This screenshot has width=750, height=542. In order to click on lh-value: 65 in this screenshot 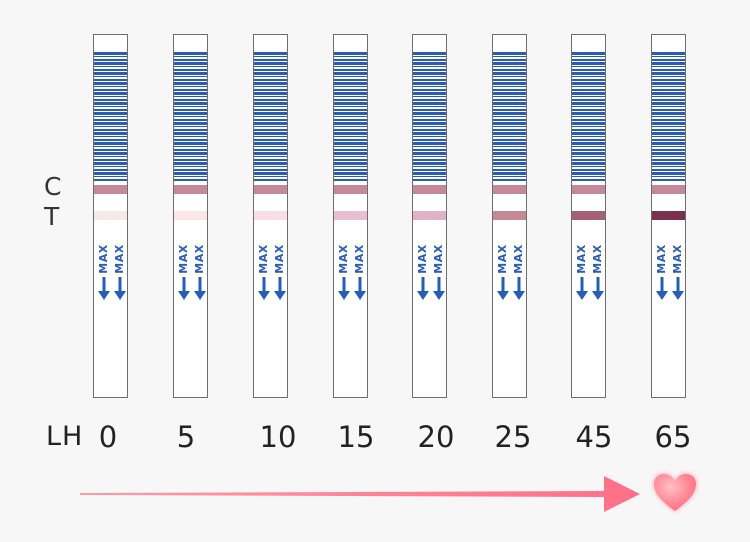, I will do `click(673, 437)`.